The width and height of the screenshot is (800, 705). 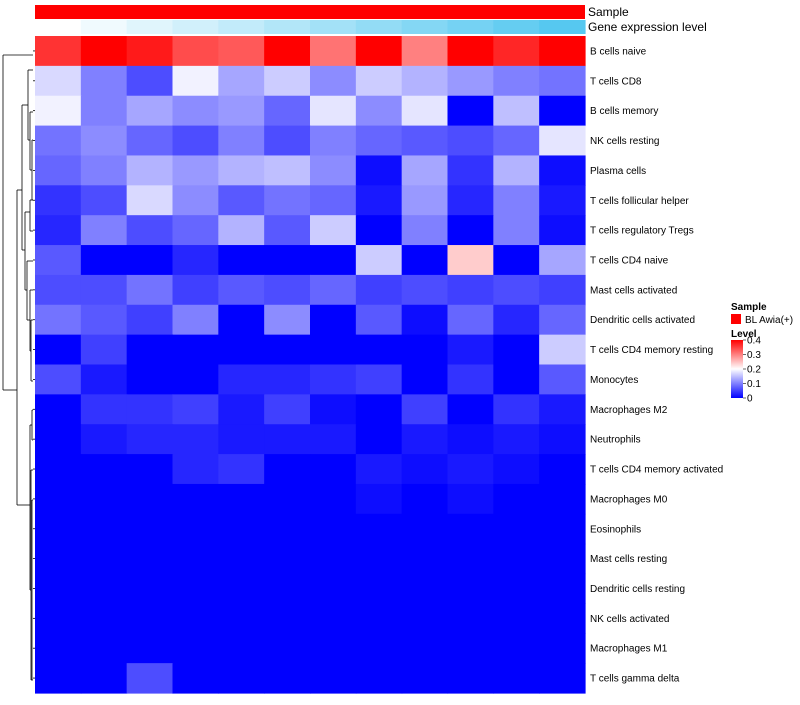 I want to click on row-dendrogram, so click(x=18, y=365).